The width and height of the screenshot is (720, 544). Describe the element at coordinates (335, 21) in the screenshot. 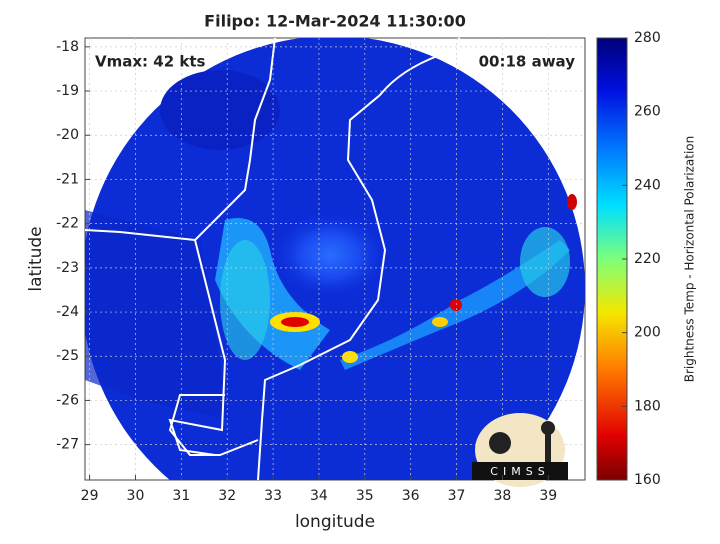

I see `chart-title: Filipo: 12-Mar-2024 11:30:00` at that location.